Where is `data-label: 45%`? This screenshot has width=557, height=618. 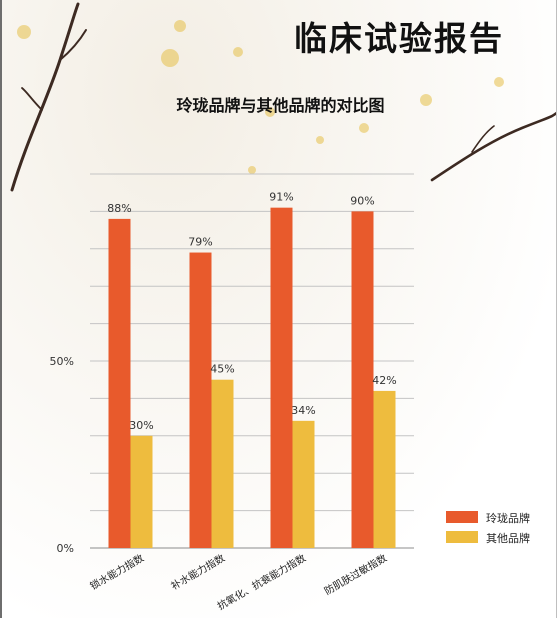
data-label: 45% is located at coordinates (222, 369).